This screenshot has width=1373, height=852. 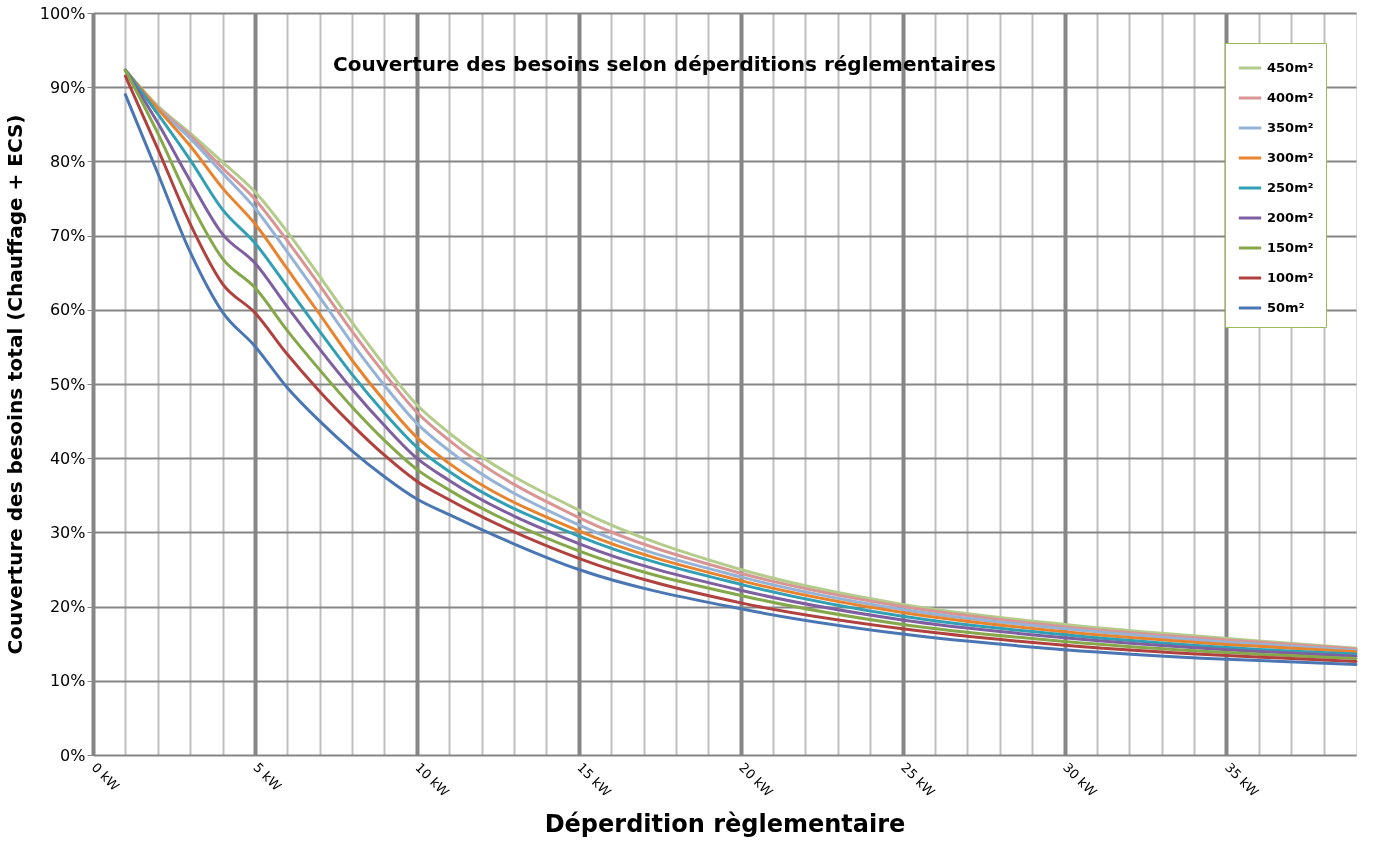 I want to click on y-tick-label: 80%, so click(x=67, y=161).